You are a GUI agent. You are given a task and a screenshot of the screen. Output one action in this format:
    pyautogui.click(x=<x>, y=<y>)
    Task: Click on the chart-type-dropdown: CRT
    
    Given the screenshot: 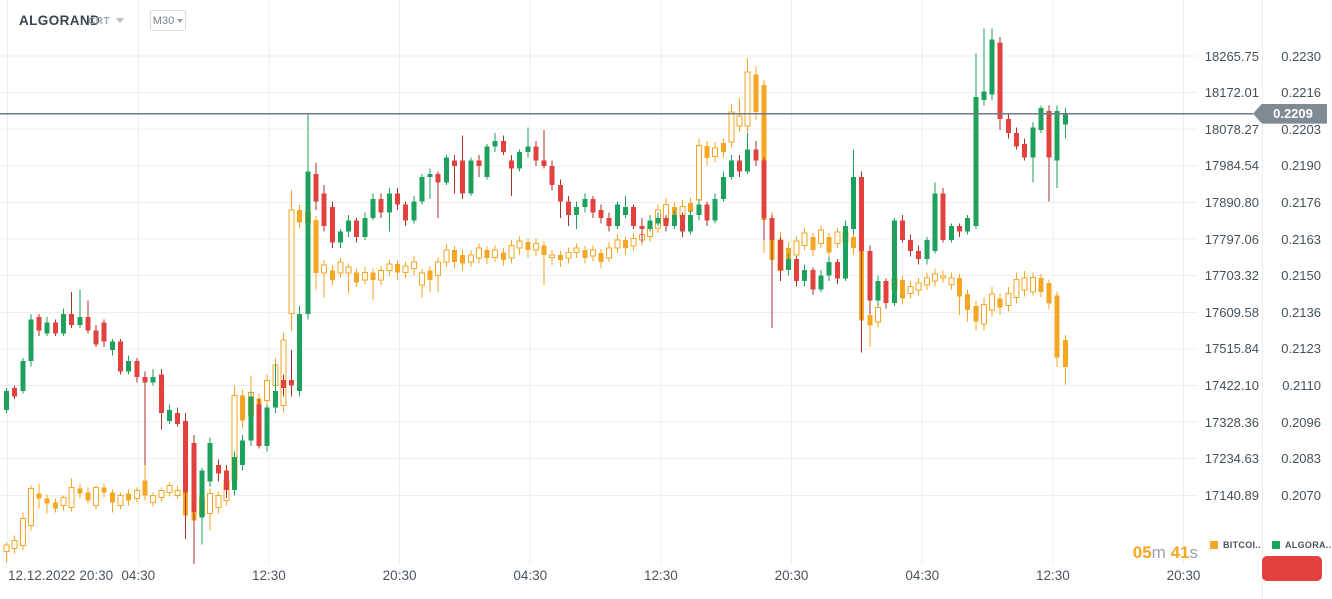 What is the action you would take?
    pyautogui.click(x=106, y=21)
    